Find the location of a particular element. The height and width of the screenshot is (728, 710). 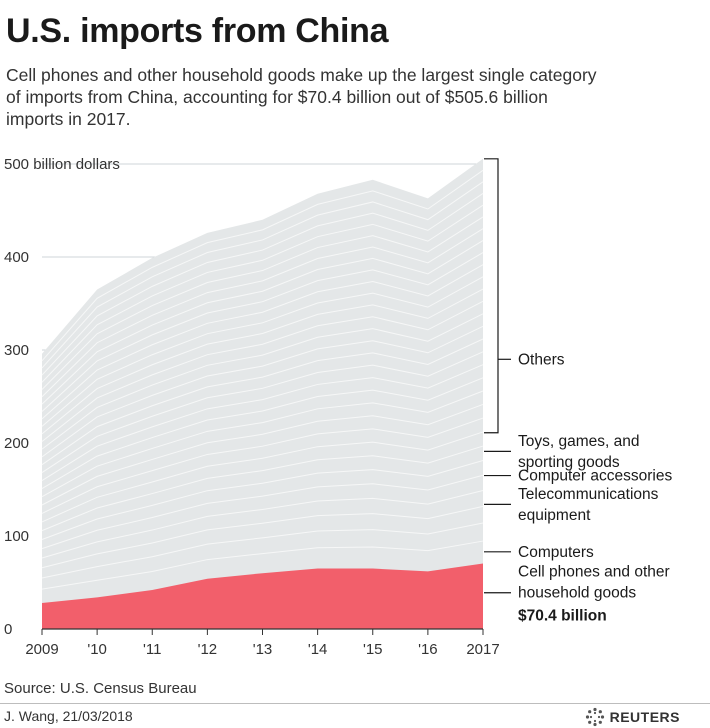

x-tick-label: '10 is located at coordinates (97, 649).